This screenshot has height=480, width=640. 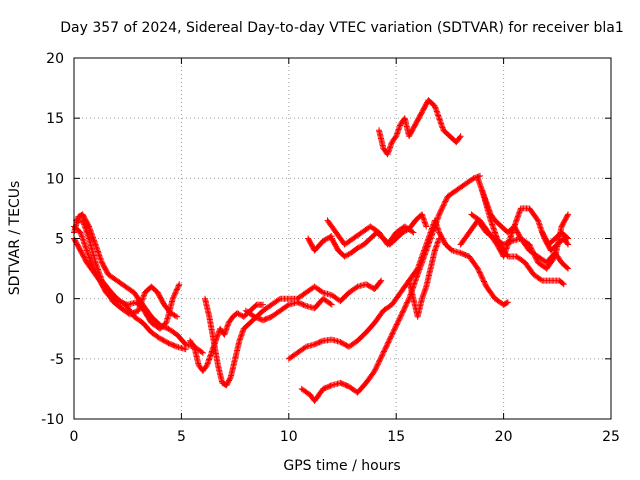 I want to click on x-tick-label: 15, so click(x=396, y=437).